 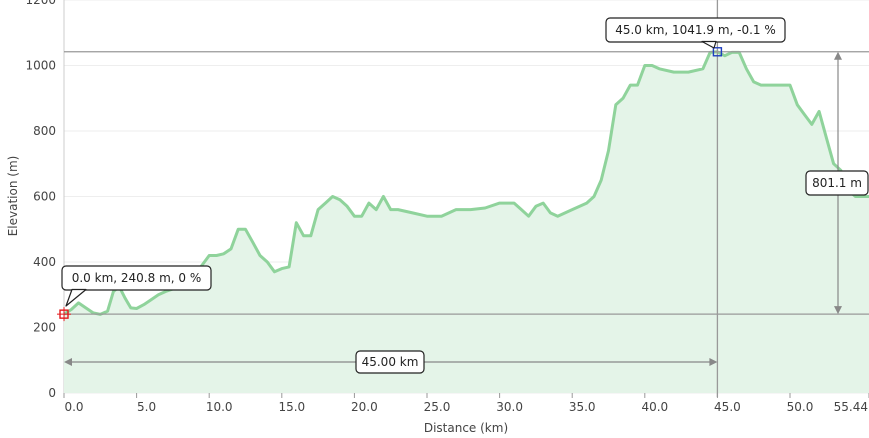 I want to click on x-tick-label: 10.0, so click(x=219, y=407).